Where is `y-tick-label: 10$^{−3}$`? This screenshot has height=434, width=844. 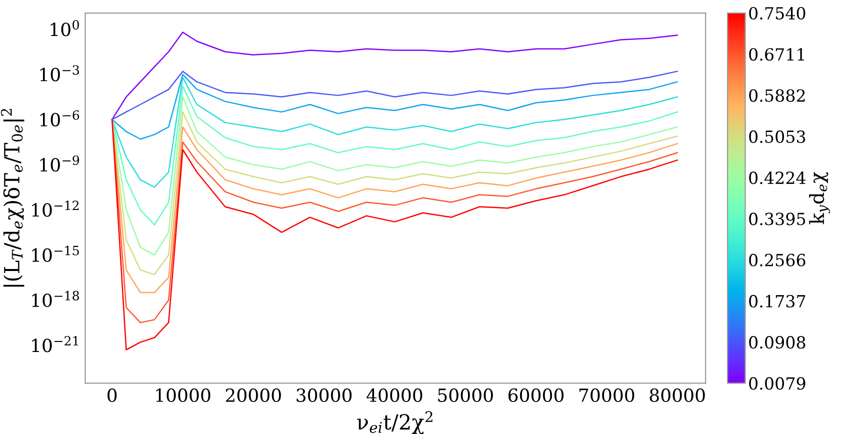
y-tick-label: 10$^{−3}$ is located at coordinates (59, 73).